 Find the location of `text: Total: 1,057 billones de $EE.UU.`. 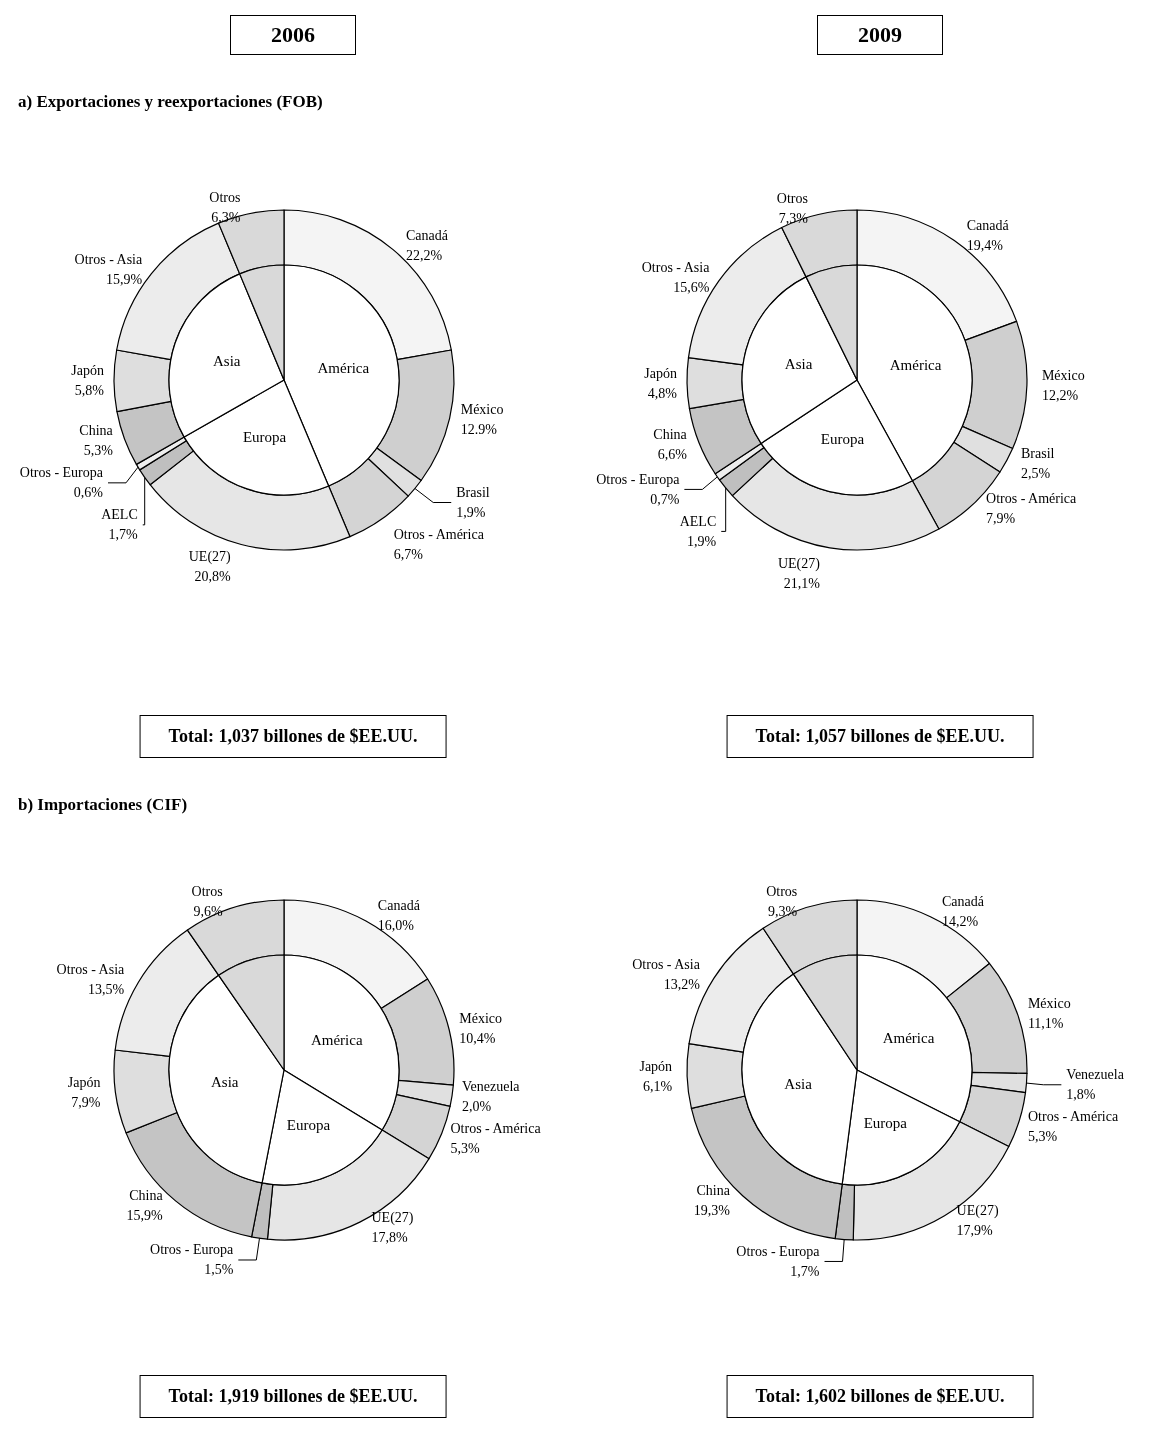

text: Total: 1,057 billones de $EE.UU. is located at coordinates (880, 736).